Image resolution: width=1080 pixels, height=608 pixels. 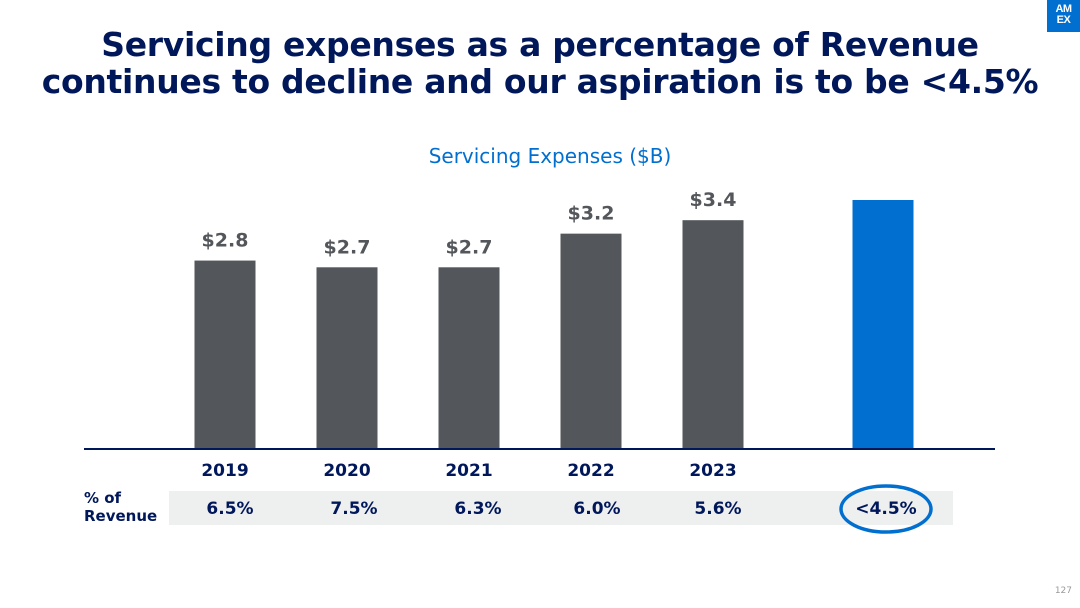 What do you see at coordinates (596, 509) in the screenshot?
I see `pct-label-2022: 6.0%` at bounding box center [596, 509].